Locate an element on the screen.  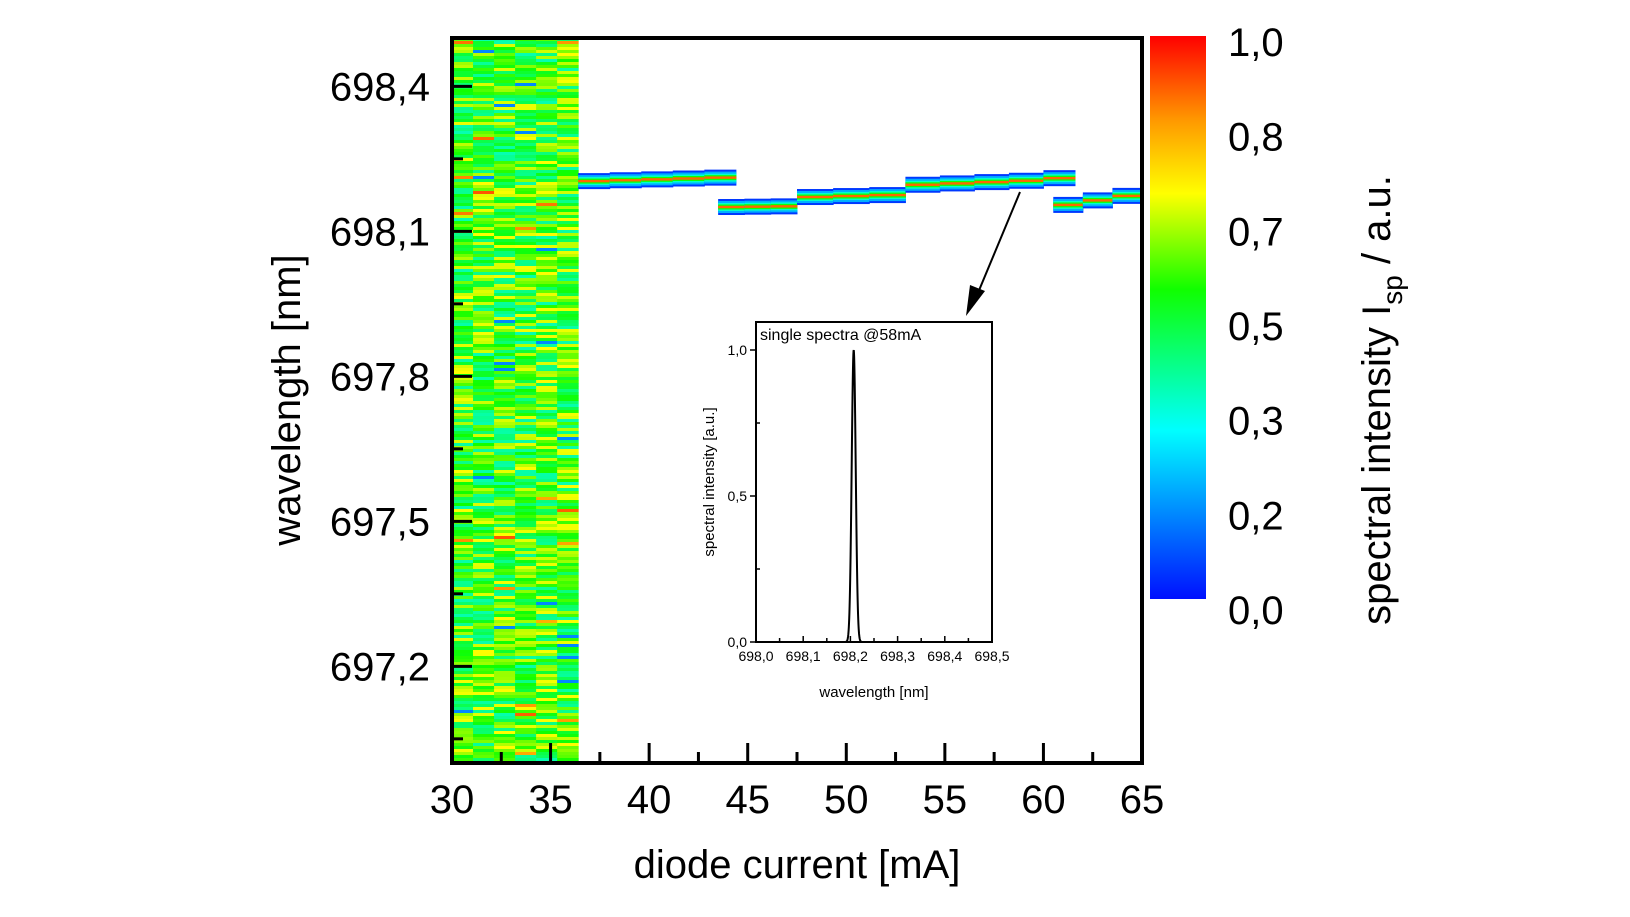
colorbar-ticks: 0,00,20,30,50,70,81,0 is located at coordinates (1256, 327).